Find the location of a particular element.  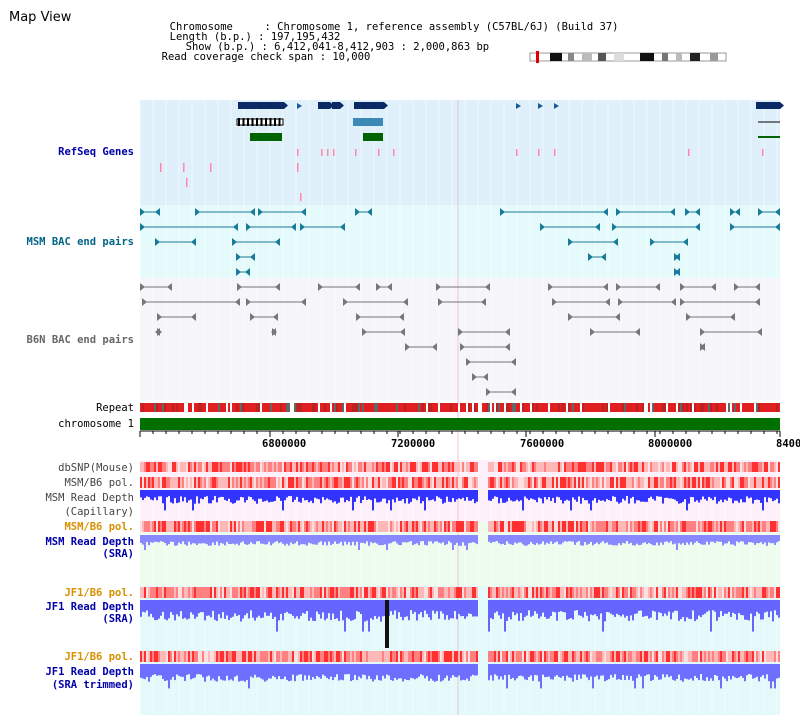

jf1-b6-pol-label-2: JF1/B6 pol. is located at coordinates (99, 657).